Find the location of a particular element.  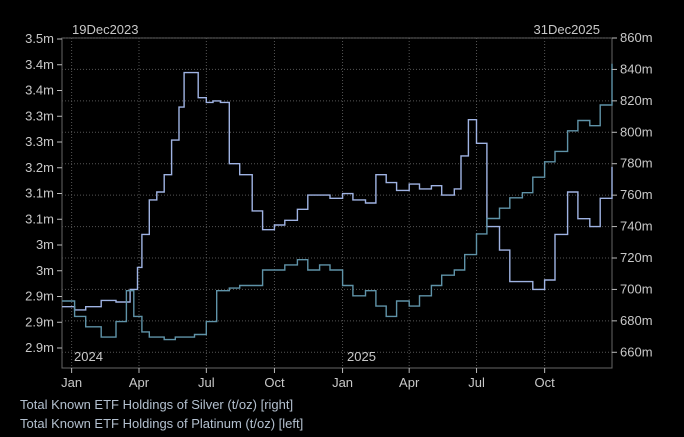

year-label-2024: 2024 is located at coordinates (88, 356).